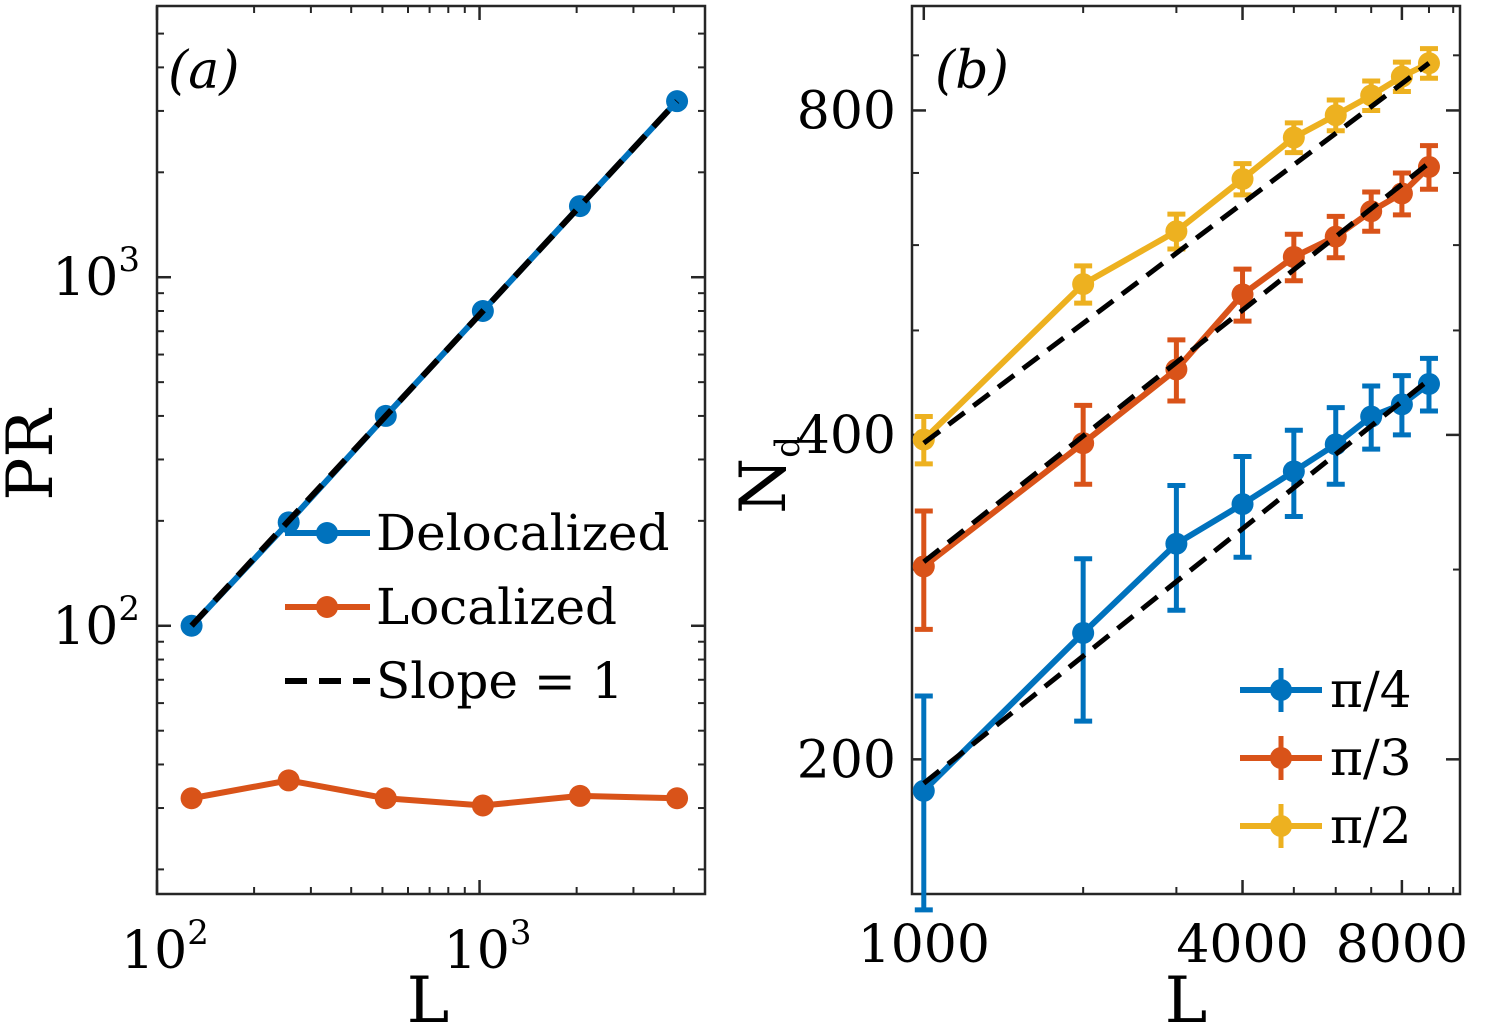 The width and height of the screenshot is (1495, 1026). What do you see at coordinates (846, 760) in the screenshot?
I see `panel-b-y-tick-label: 200` at bounding box center [846, 760].